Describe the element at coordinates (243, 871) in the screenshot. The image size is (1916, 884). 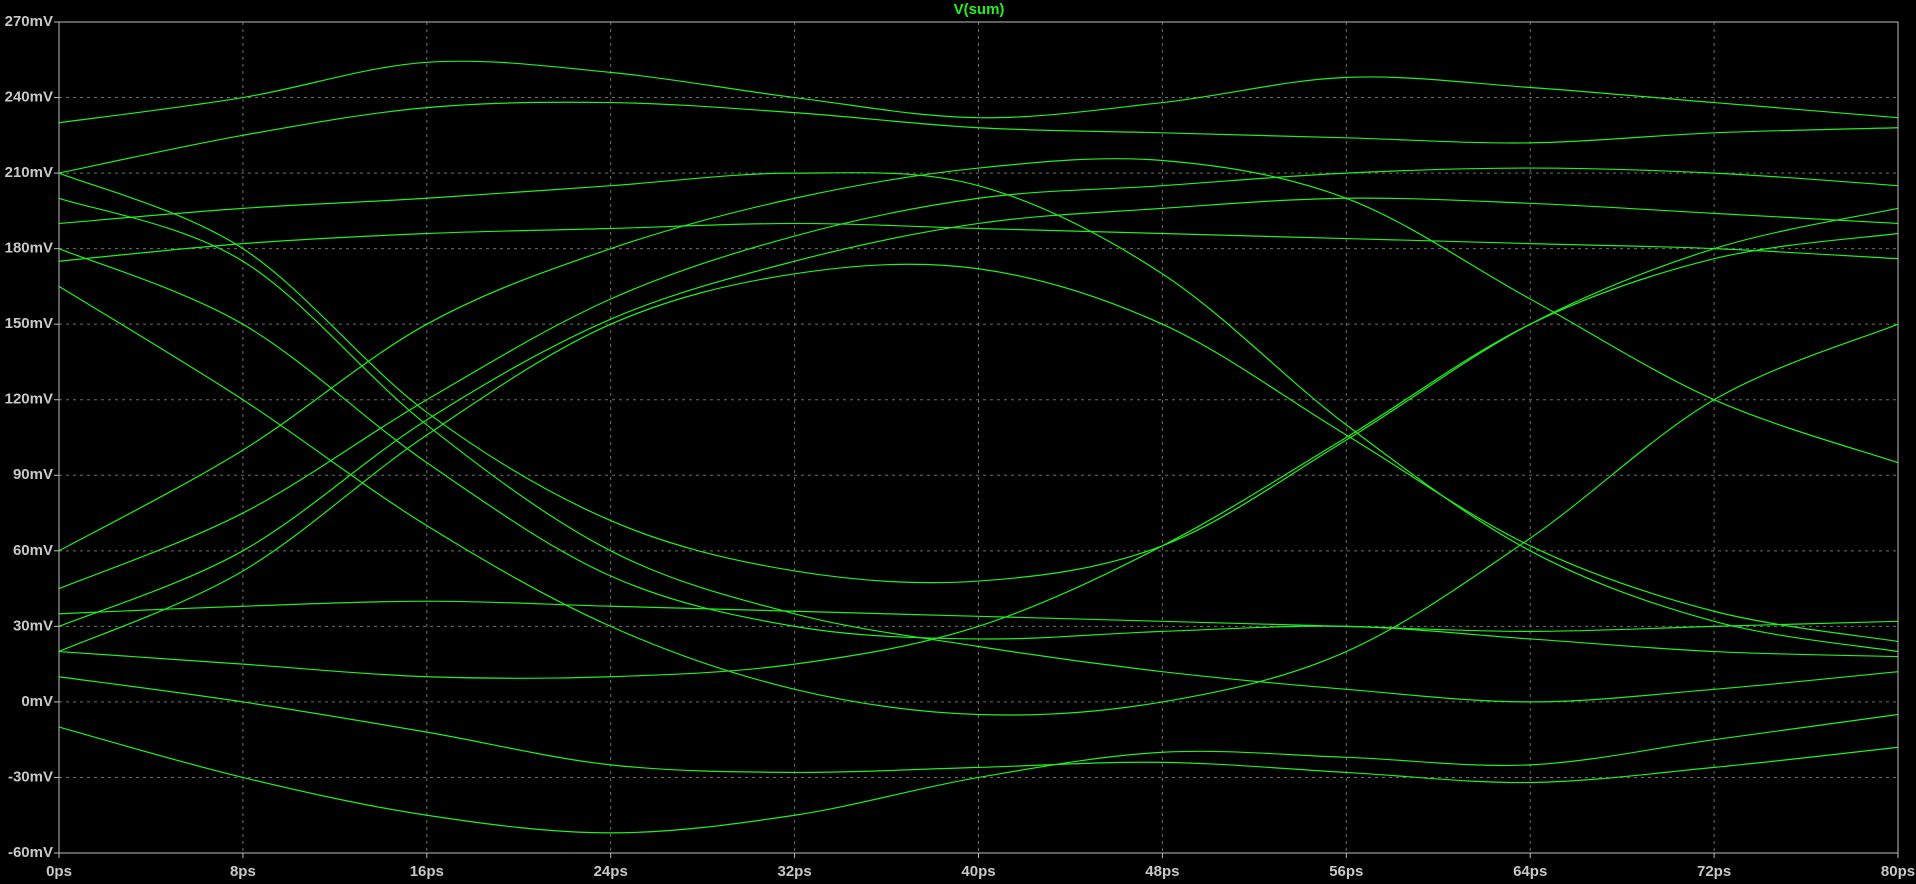
I see `x-tick-label: 8ps` at that location.